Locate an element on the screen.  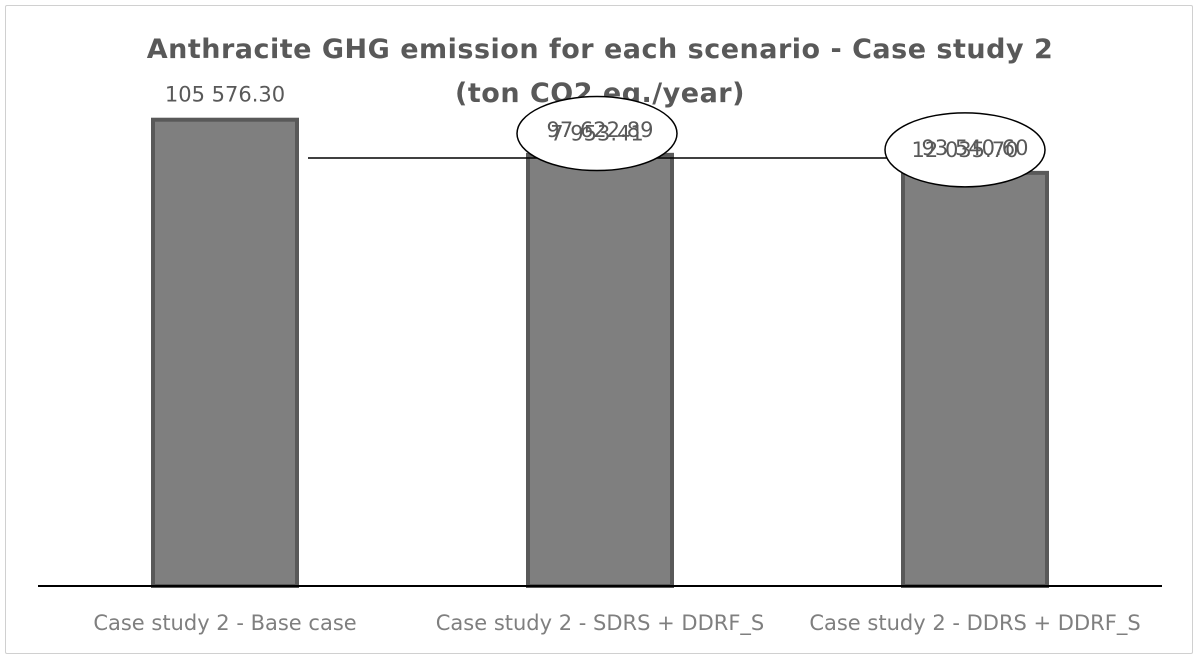
category-label-3: Case study 2 - DDRS + DDRF_S is located at coordinates (974, 623).